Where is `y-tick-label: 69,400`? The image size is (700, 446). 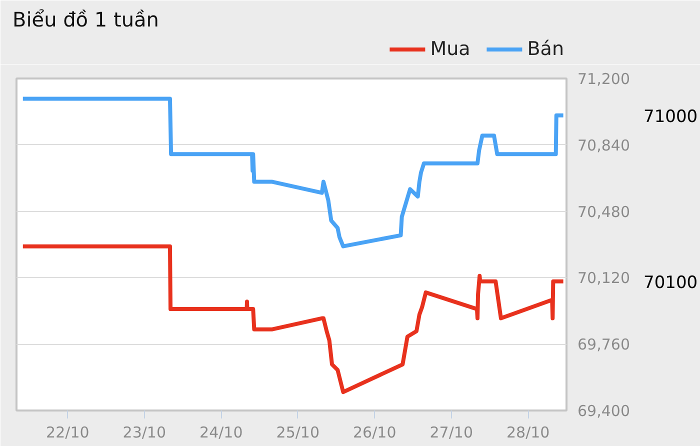 y-tick-label: 69,400 is located at coordinates (604, 411).